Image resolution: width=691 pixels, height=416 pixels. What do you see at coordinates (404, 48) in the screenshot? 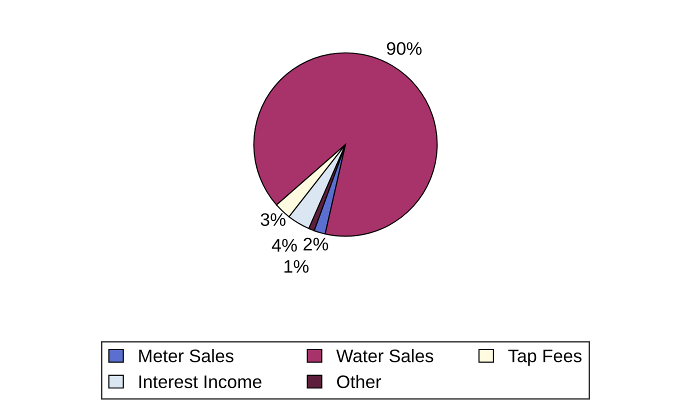
I see `data-label: 90%` at bounding box center [404, 48].